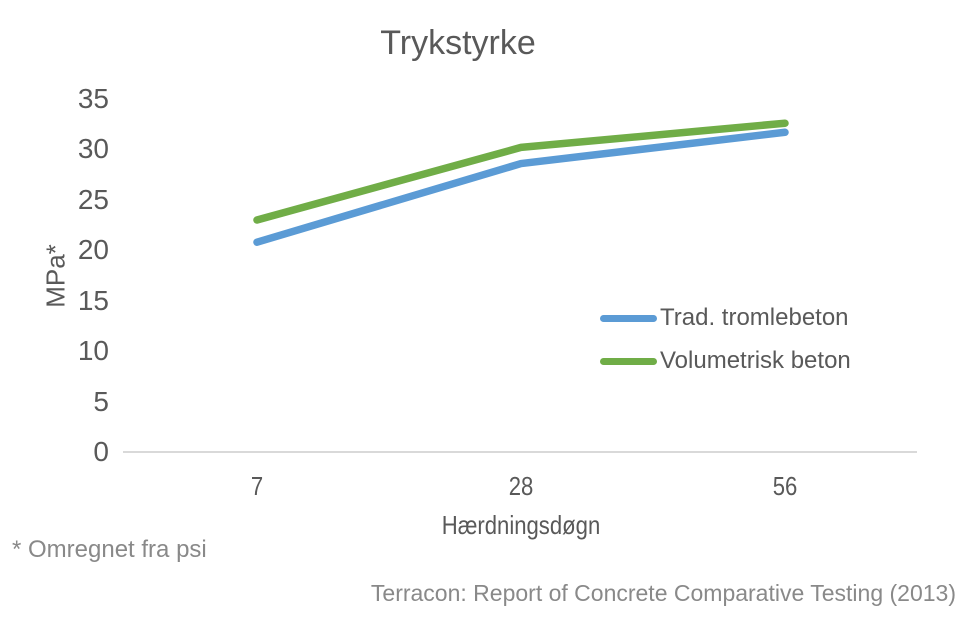 The image size is (966, 619). I want to click on x-axis-title: Hærdningsdøgn, so click(521, 525).